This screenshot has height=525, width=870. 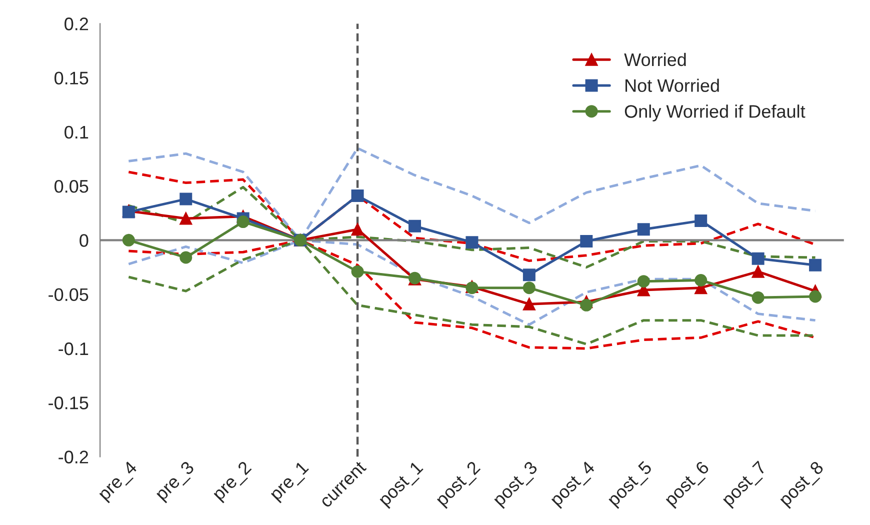 I want to click on y-tick-label: 0.15, so click(x=71, y=78).